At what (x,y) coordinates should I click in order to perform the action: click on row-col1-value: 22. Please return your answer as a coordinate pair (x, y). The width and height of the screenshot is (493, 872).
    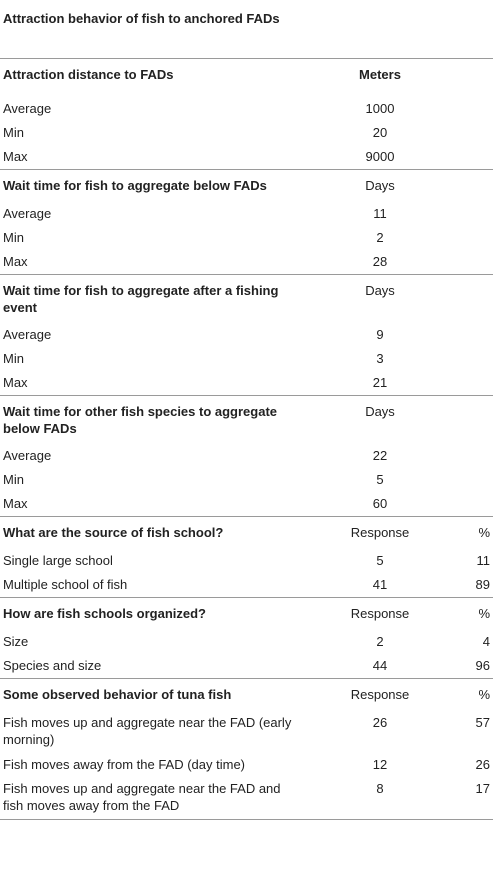
    Looking at the image, I should click on (380, 455).